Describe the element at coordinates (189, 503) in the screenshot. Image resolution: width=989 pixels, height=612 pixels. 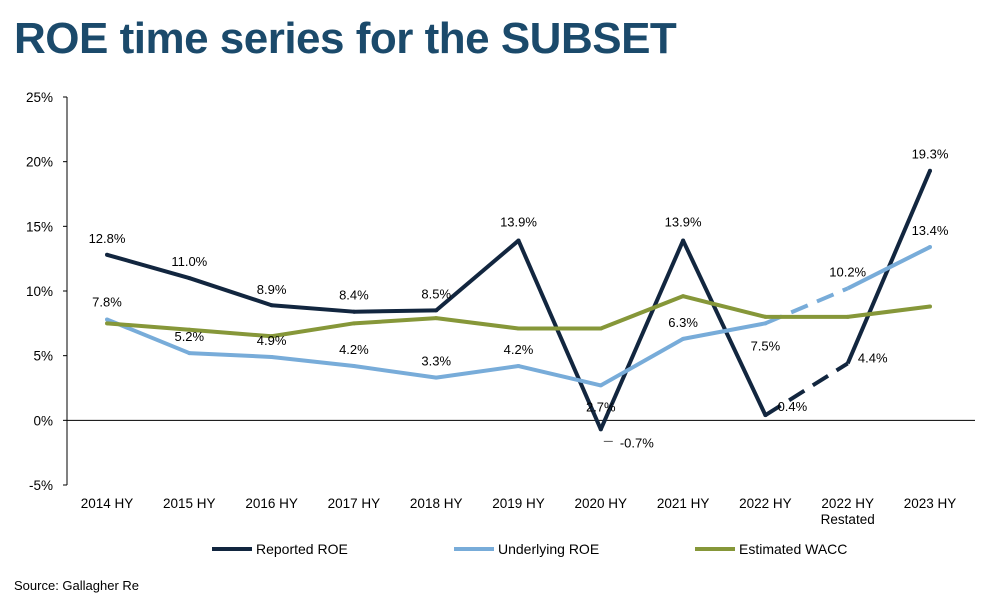
I see `x-tick-label: 2015 HY` at that location.